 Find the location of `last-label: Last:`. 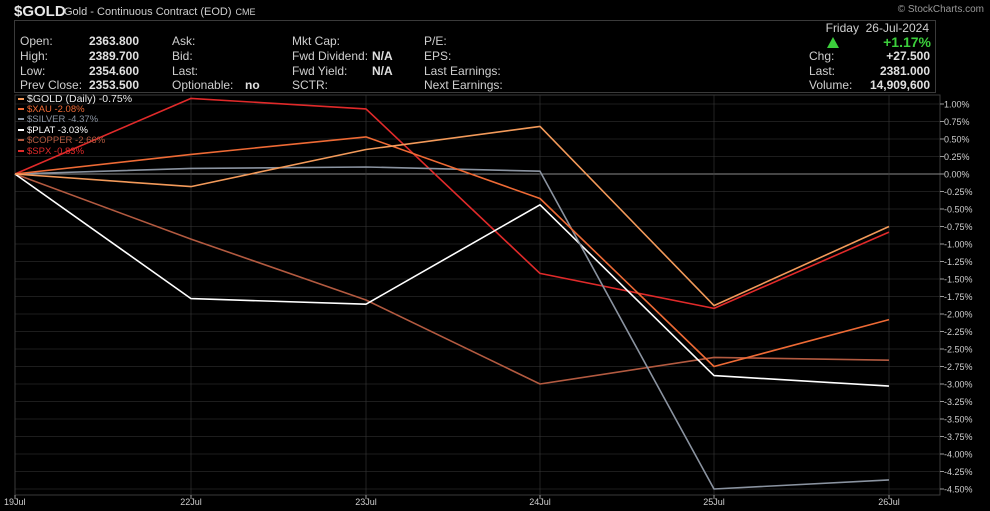

last-label: Last: is located at coordinates (185, 71).